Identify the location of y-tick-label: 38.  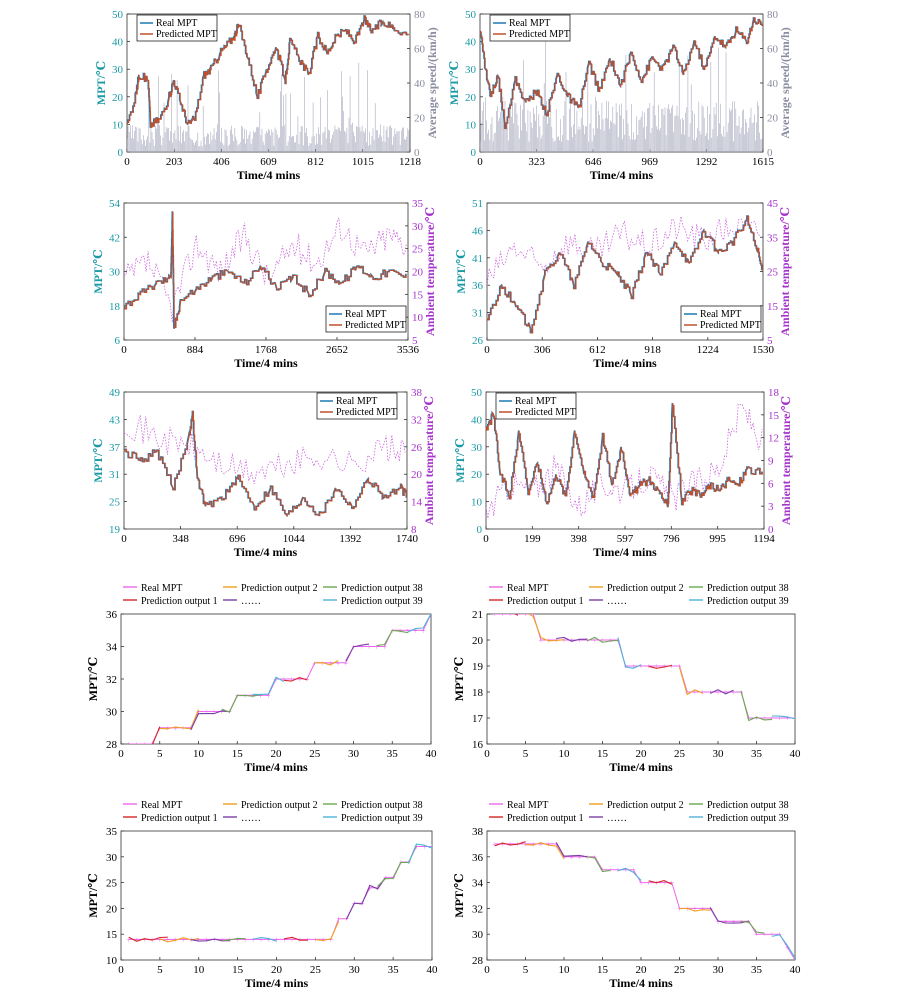
(478, 832).